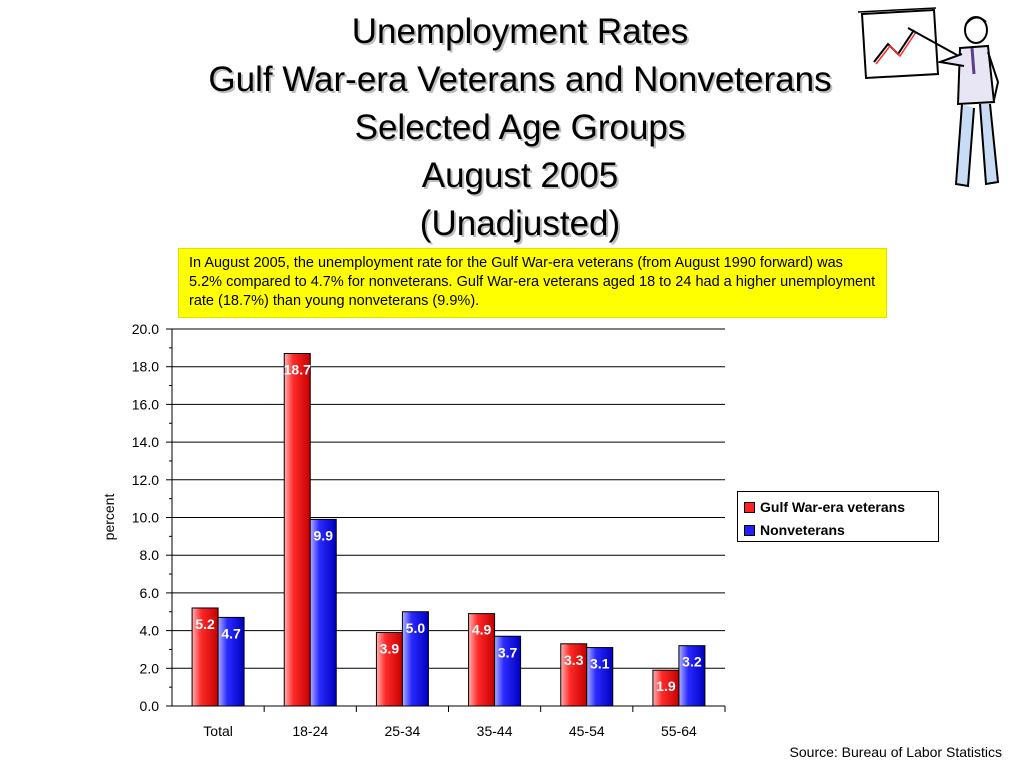  Describe the element at coordinates (145, 480) in the screenshot. I see `y-tick-label: 12.0` at that location.